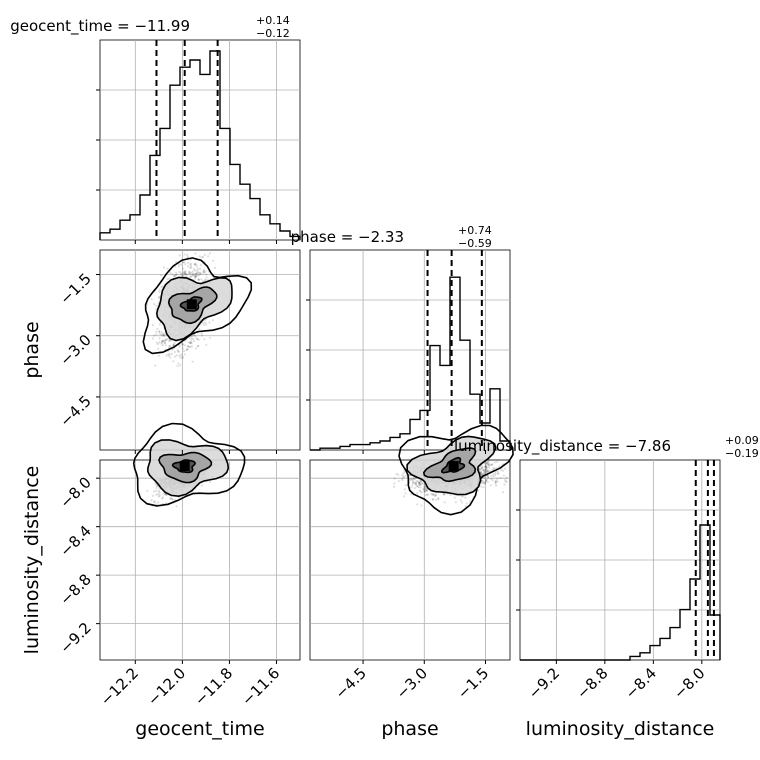  I want to click on xtick-label-geocent_time-1: −12.0, so click(166, 686).